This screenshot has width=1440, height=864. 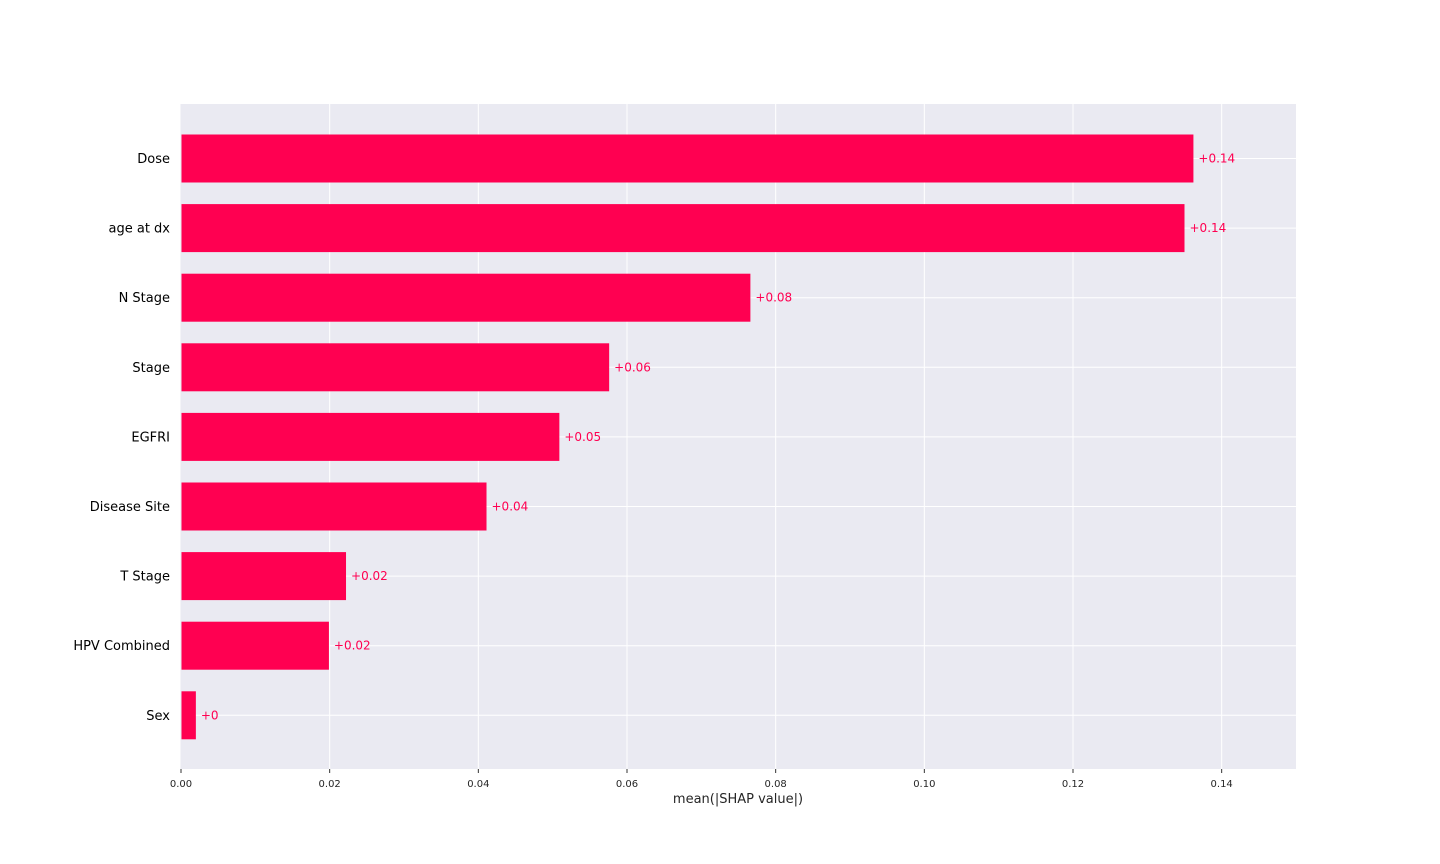 I want to click on data-label: +0.04, so click(x=510, y=507).